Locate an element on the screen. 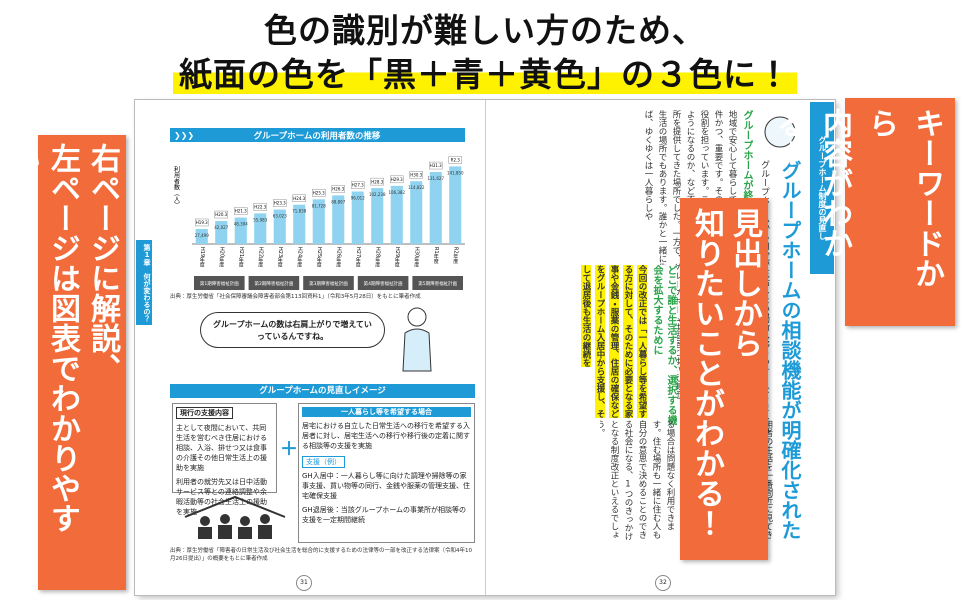 Image resolution: width=970 pixels, height=600 pixels. people is located at coordinates (235, 526).